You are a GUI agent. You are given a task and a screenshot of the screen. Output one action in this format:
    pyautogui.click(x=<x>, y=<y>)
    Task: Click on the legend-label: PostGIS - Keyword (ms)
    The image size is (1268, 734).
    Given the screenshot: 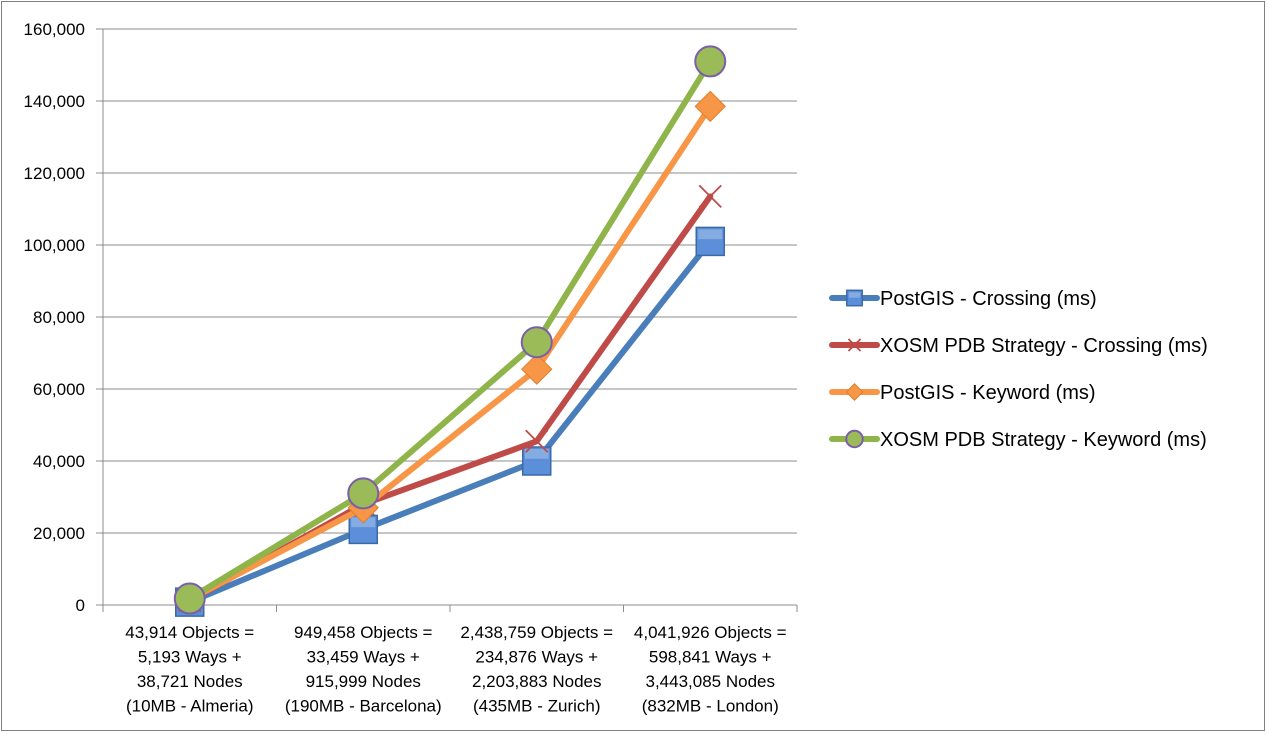 What is the action you would take?
    pyautogui.click(x=988, y=393)
    